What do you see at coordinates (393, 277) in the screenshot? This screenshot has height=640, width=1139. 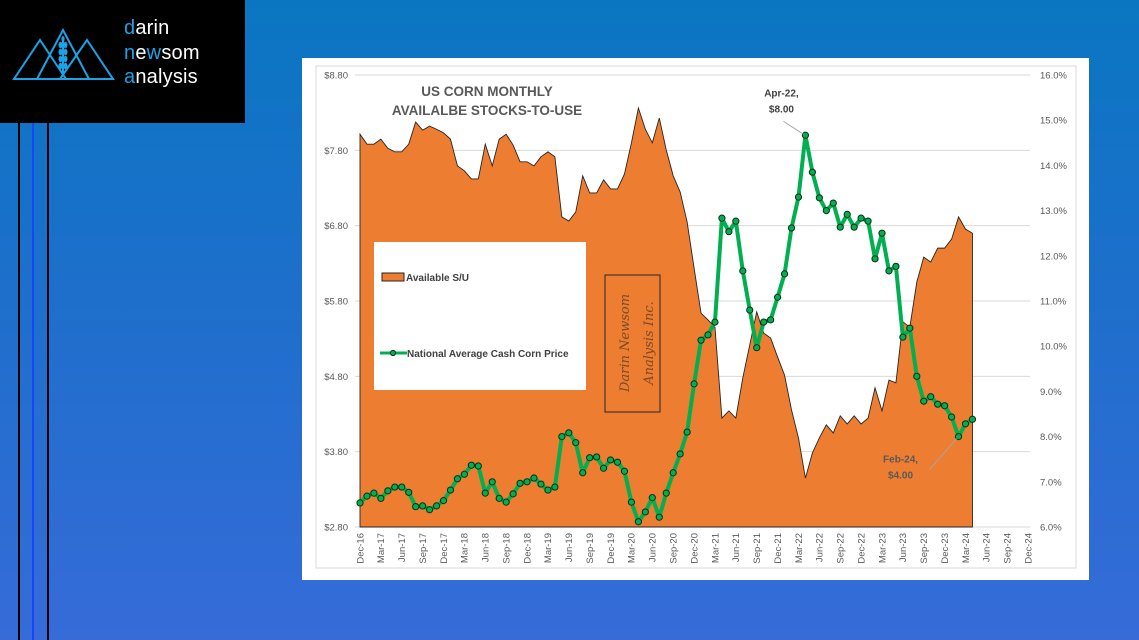 I see `legend-swatch-area` at bounding box center [393, 277].